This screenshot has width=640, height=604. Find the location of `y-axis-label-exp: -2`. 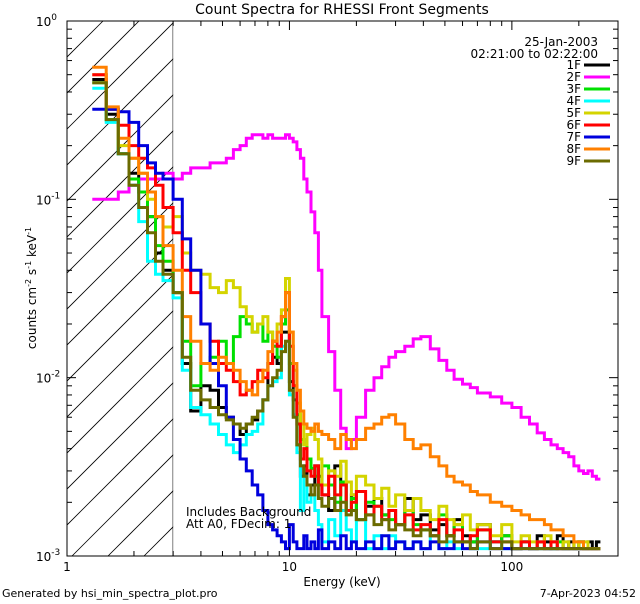

y-axis-label-exp: -2 is located at coordinates (28, 283).